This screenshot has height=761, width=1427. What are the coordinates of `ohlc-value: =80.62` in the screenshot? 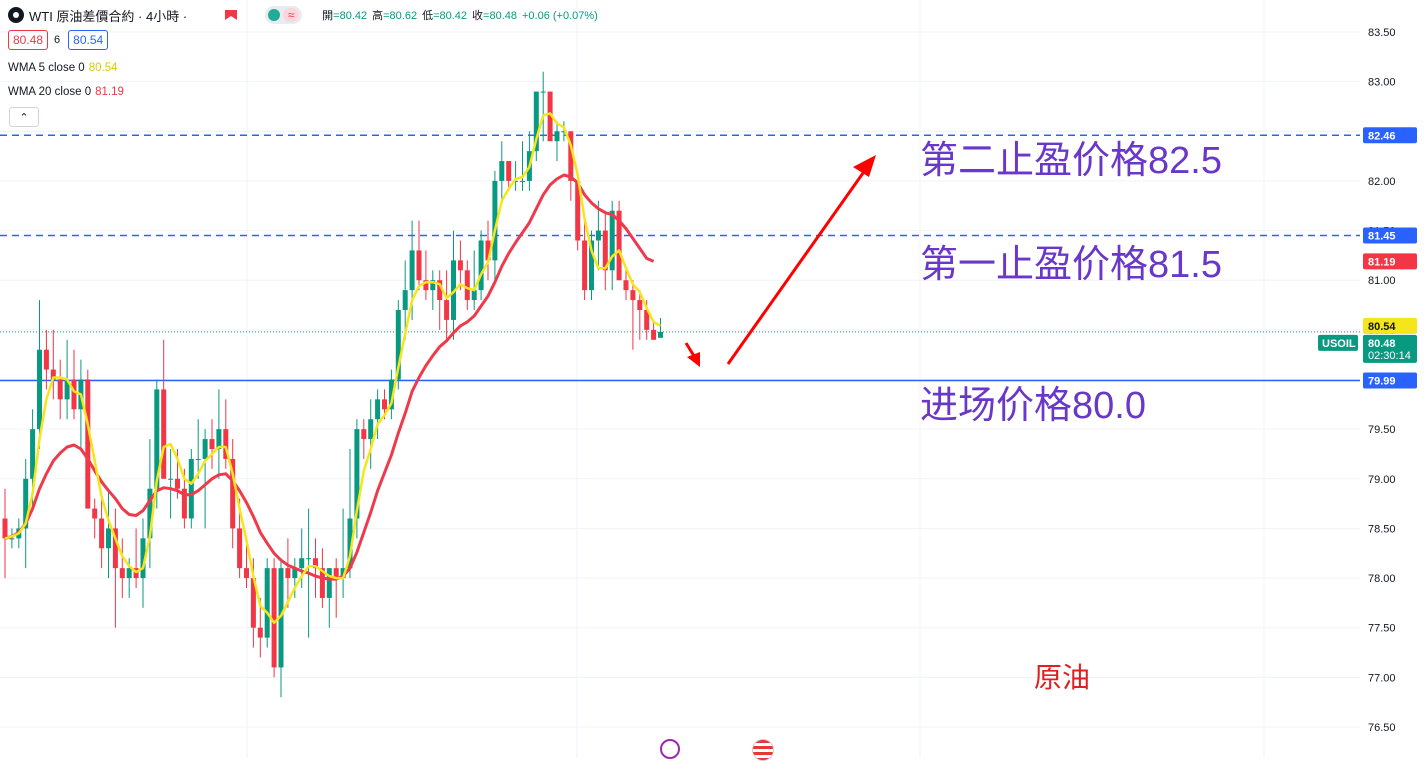 It's located at (400, 16).